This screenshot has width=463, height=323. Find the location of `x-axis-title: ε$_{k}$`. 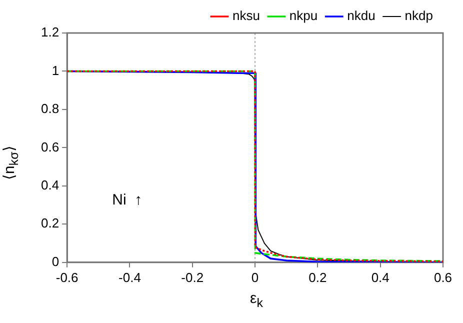

x-axis-title: ε$_{k}$ is located at coordinates (256, 300).